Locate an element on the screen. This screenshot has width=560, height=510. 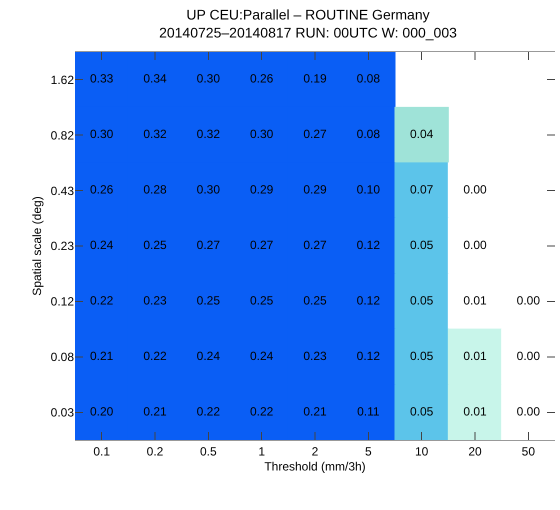
y-tick-label: 0.23 is located at coordinates (62, 246).